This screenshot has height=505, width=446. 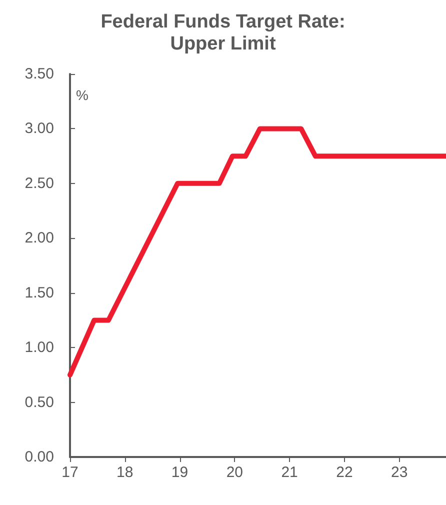 I want to click on y-tick-label: 3.00, so click(x=39, y=129).